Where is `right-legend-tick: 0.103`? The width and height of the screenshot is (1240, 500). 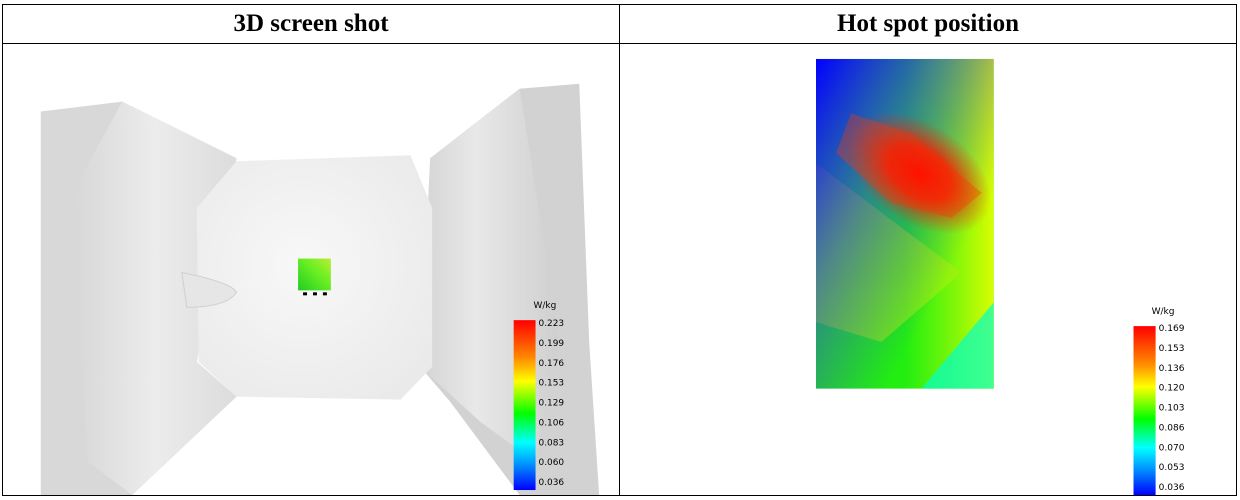
right-legend-tick: 0.103 is located at coordinates (1172, 409).